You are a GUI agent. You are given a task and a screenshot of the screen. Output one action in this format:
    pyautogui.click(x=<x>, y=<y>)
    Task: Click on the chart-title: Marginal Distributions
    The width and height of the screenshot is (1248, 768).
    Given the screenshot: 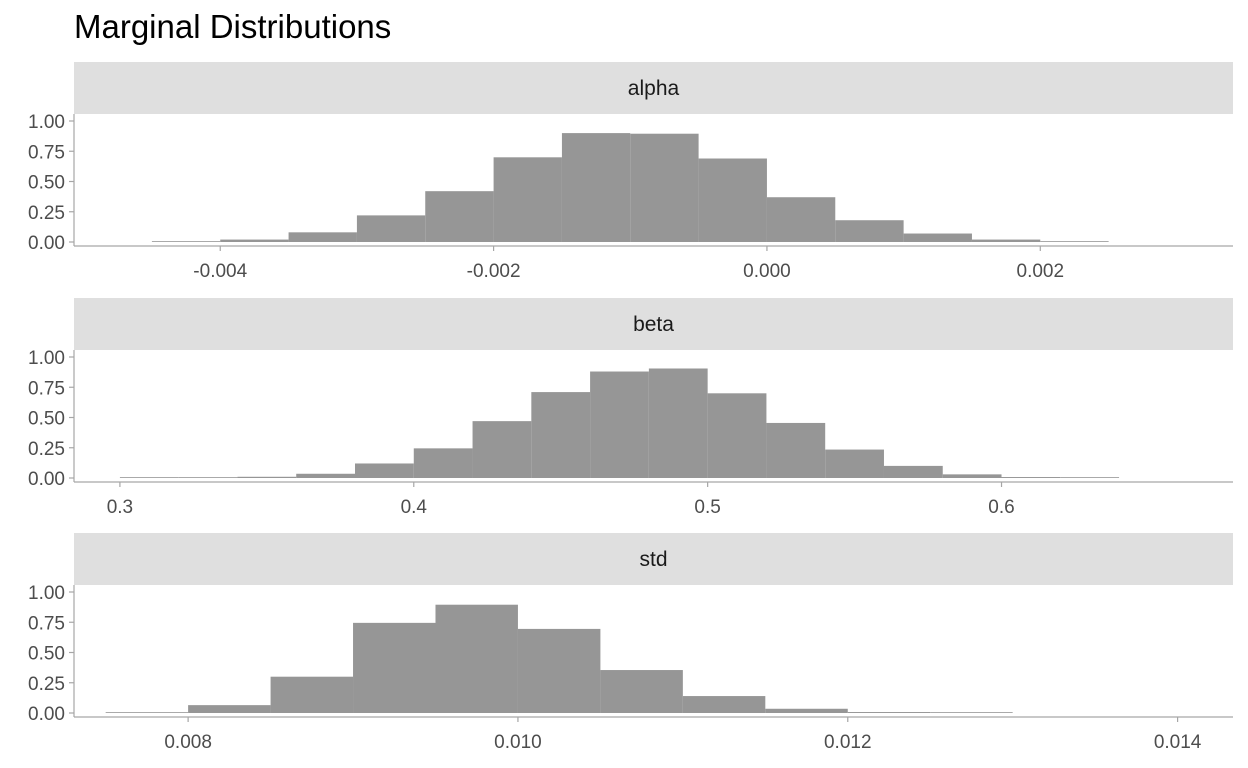 What is the action you would take?
    pyautogui.click(x=233, y=26)
    